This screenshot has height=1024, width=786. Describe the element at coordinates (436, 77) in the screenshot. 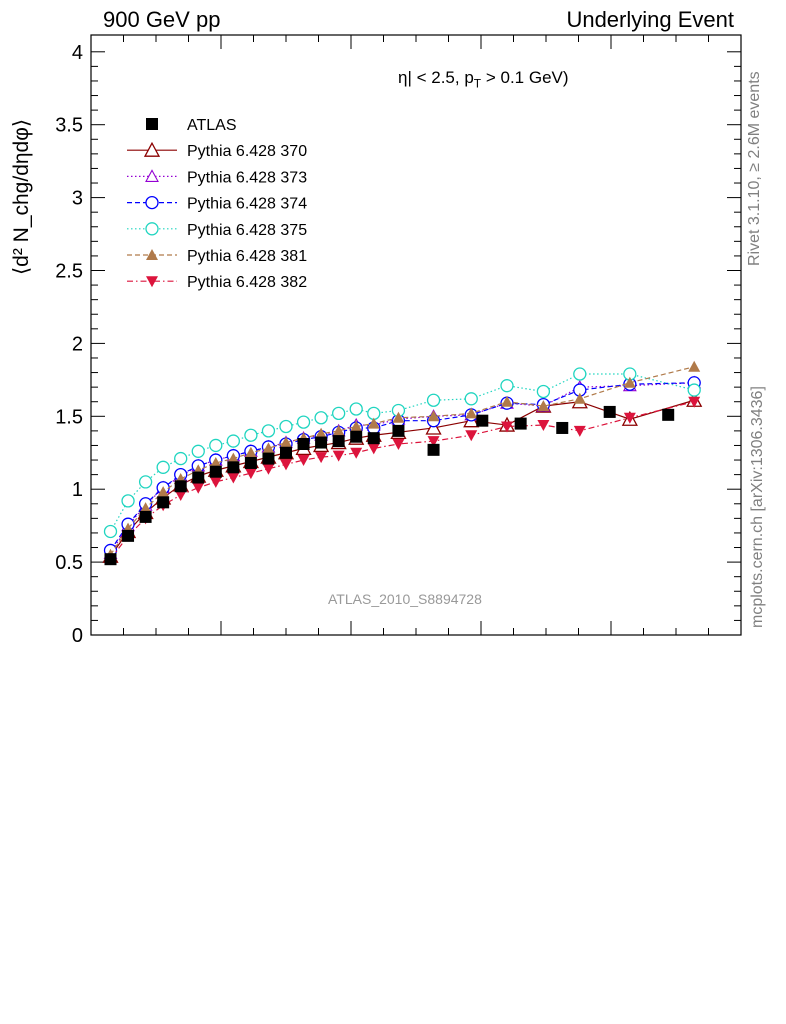

I see `cut-text: η| < 2.5, p` at that location.